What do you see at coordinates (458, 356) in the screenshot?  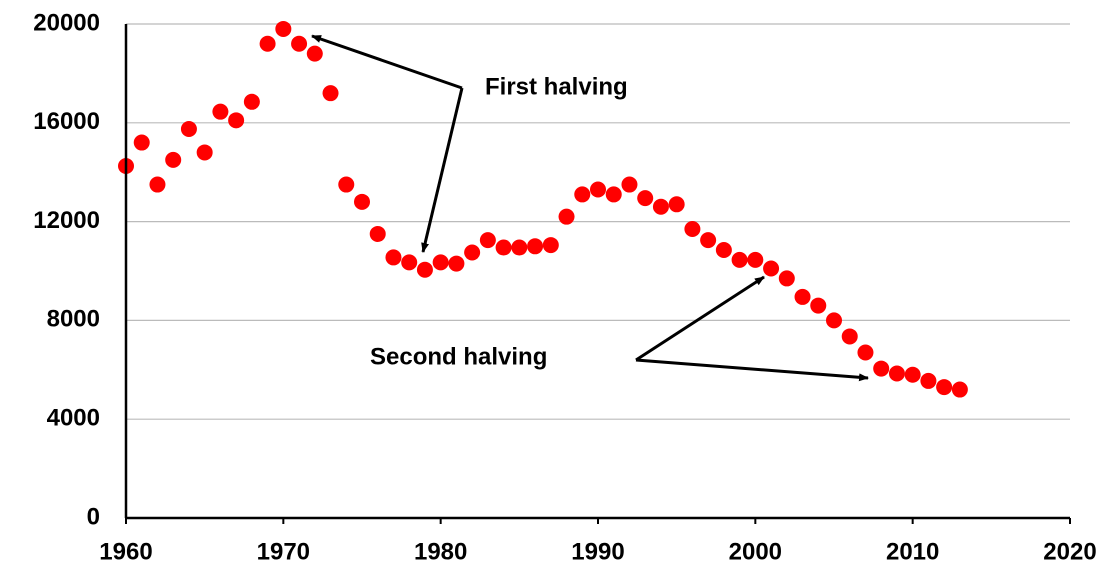 I see `annotation: Second halving` at bounding box center [458, 356].